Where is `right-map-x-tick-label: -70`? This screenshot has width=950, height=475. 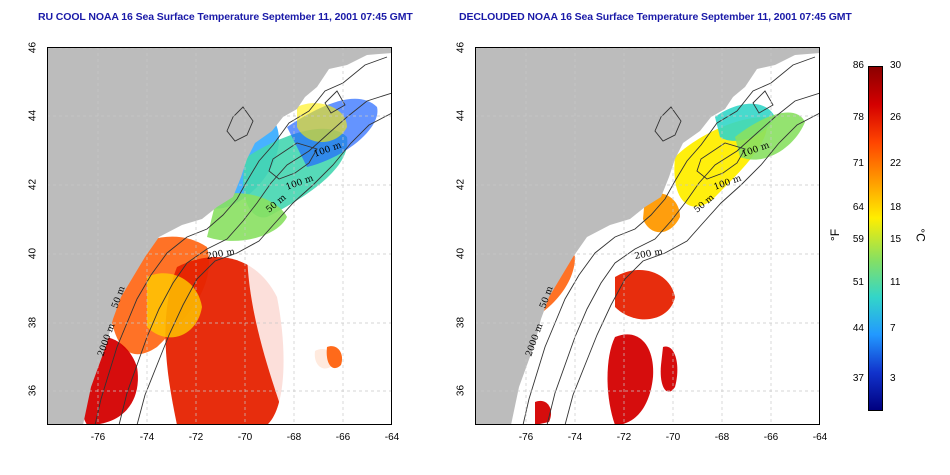
right-map-x-tick-label: -70 is located at coordinates (673, 437).